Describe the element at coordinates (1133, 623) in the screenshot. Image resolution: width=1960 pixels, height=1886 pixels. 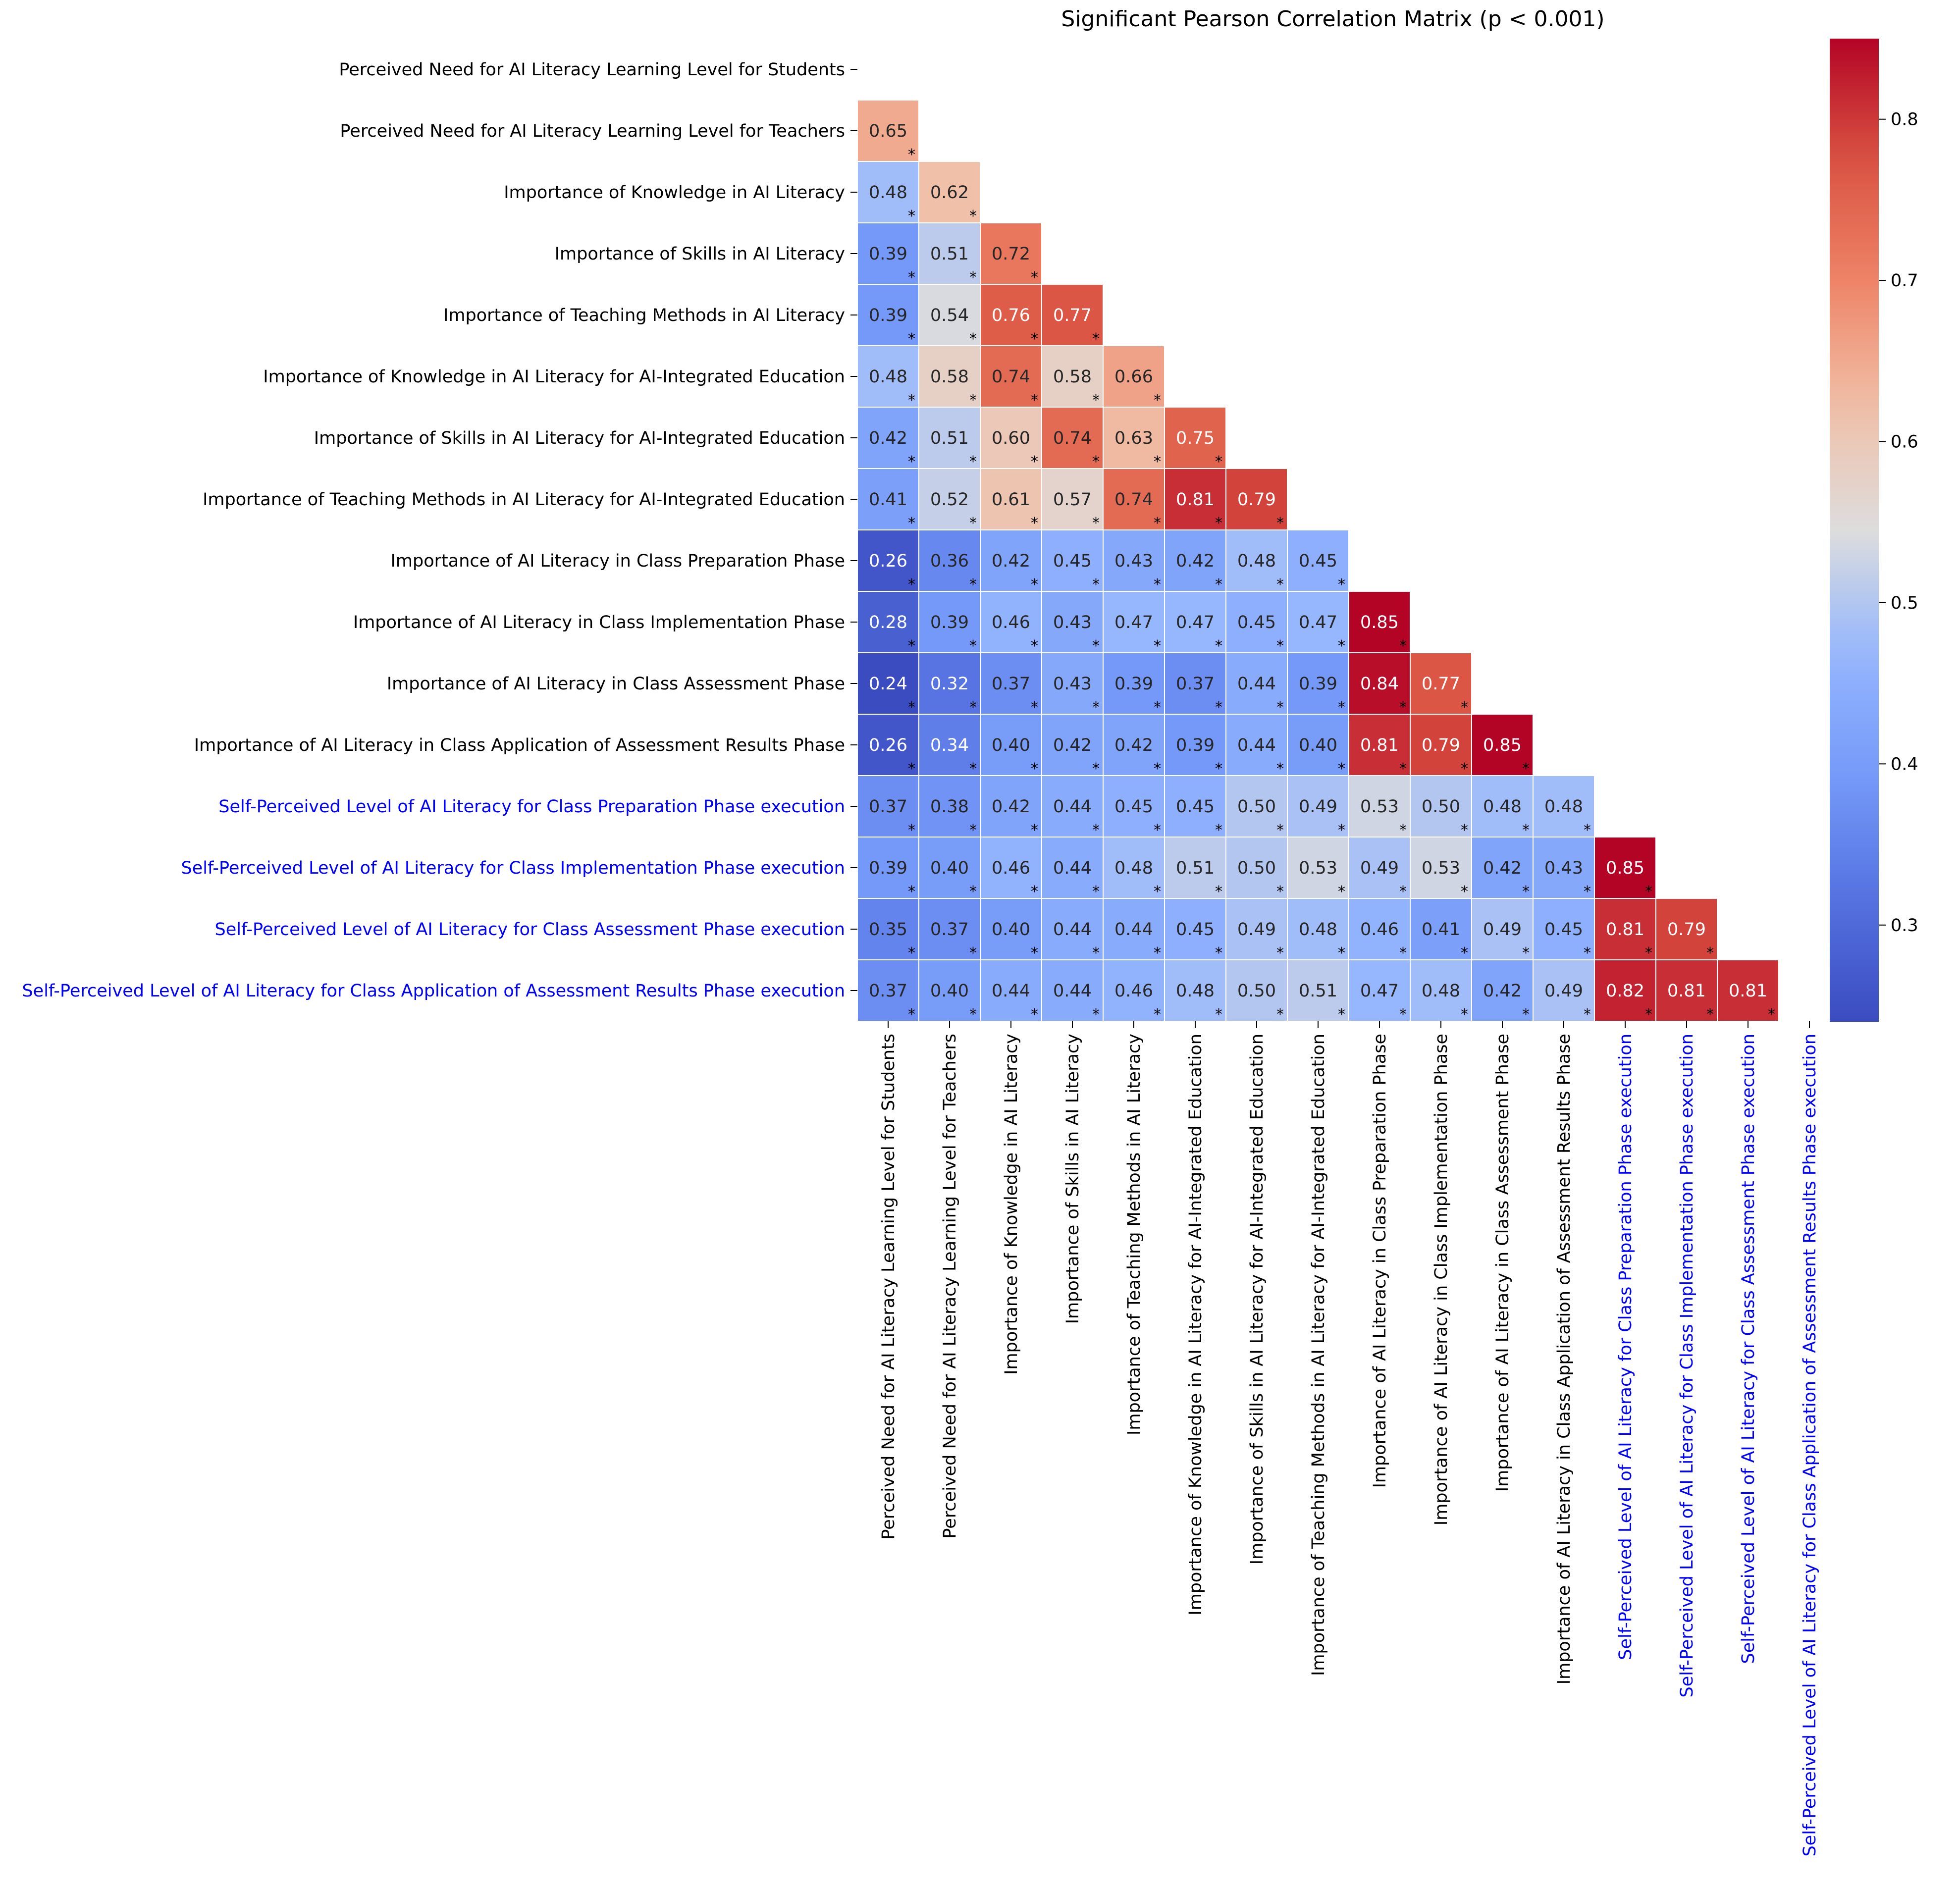
I see `cell-value-label: 0.47` at that location.